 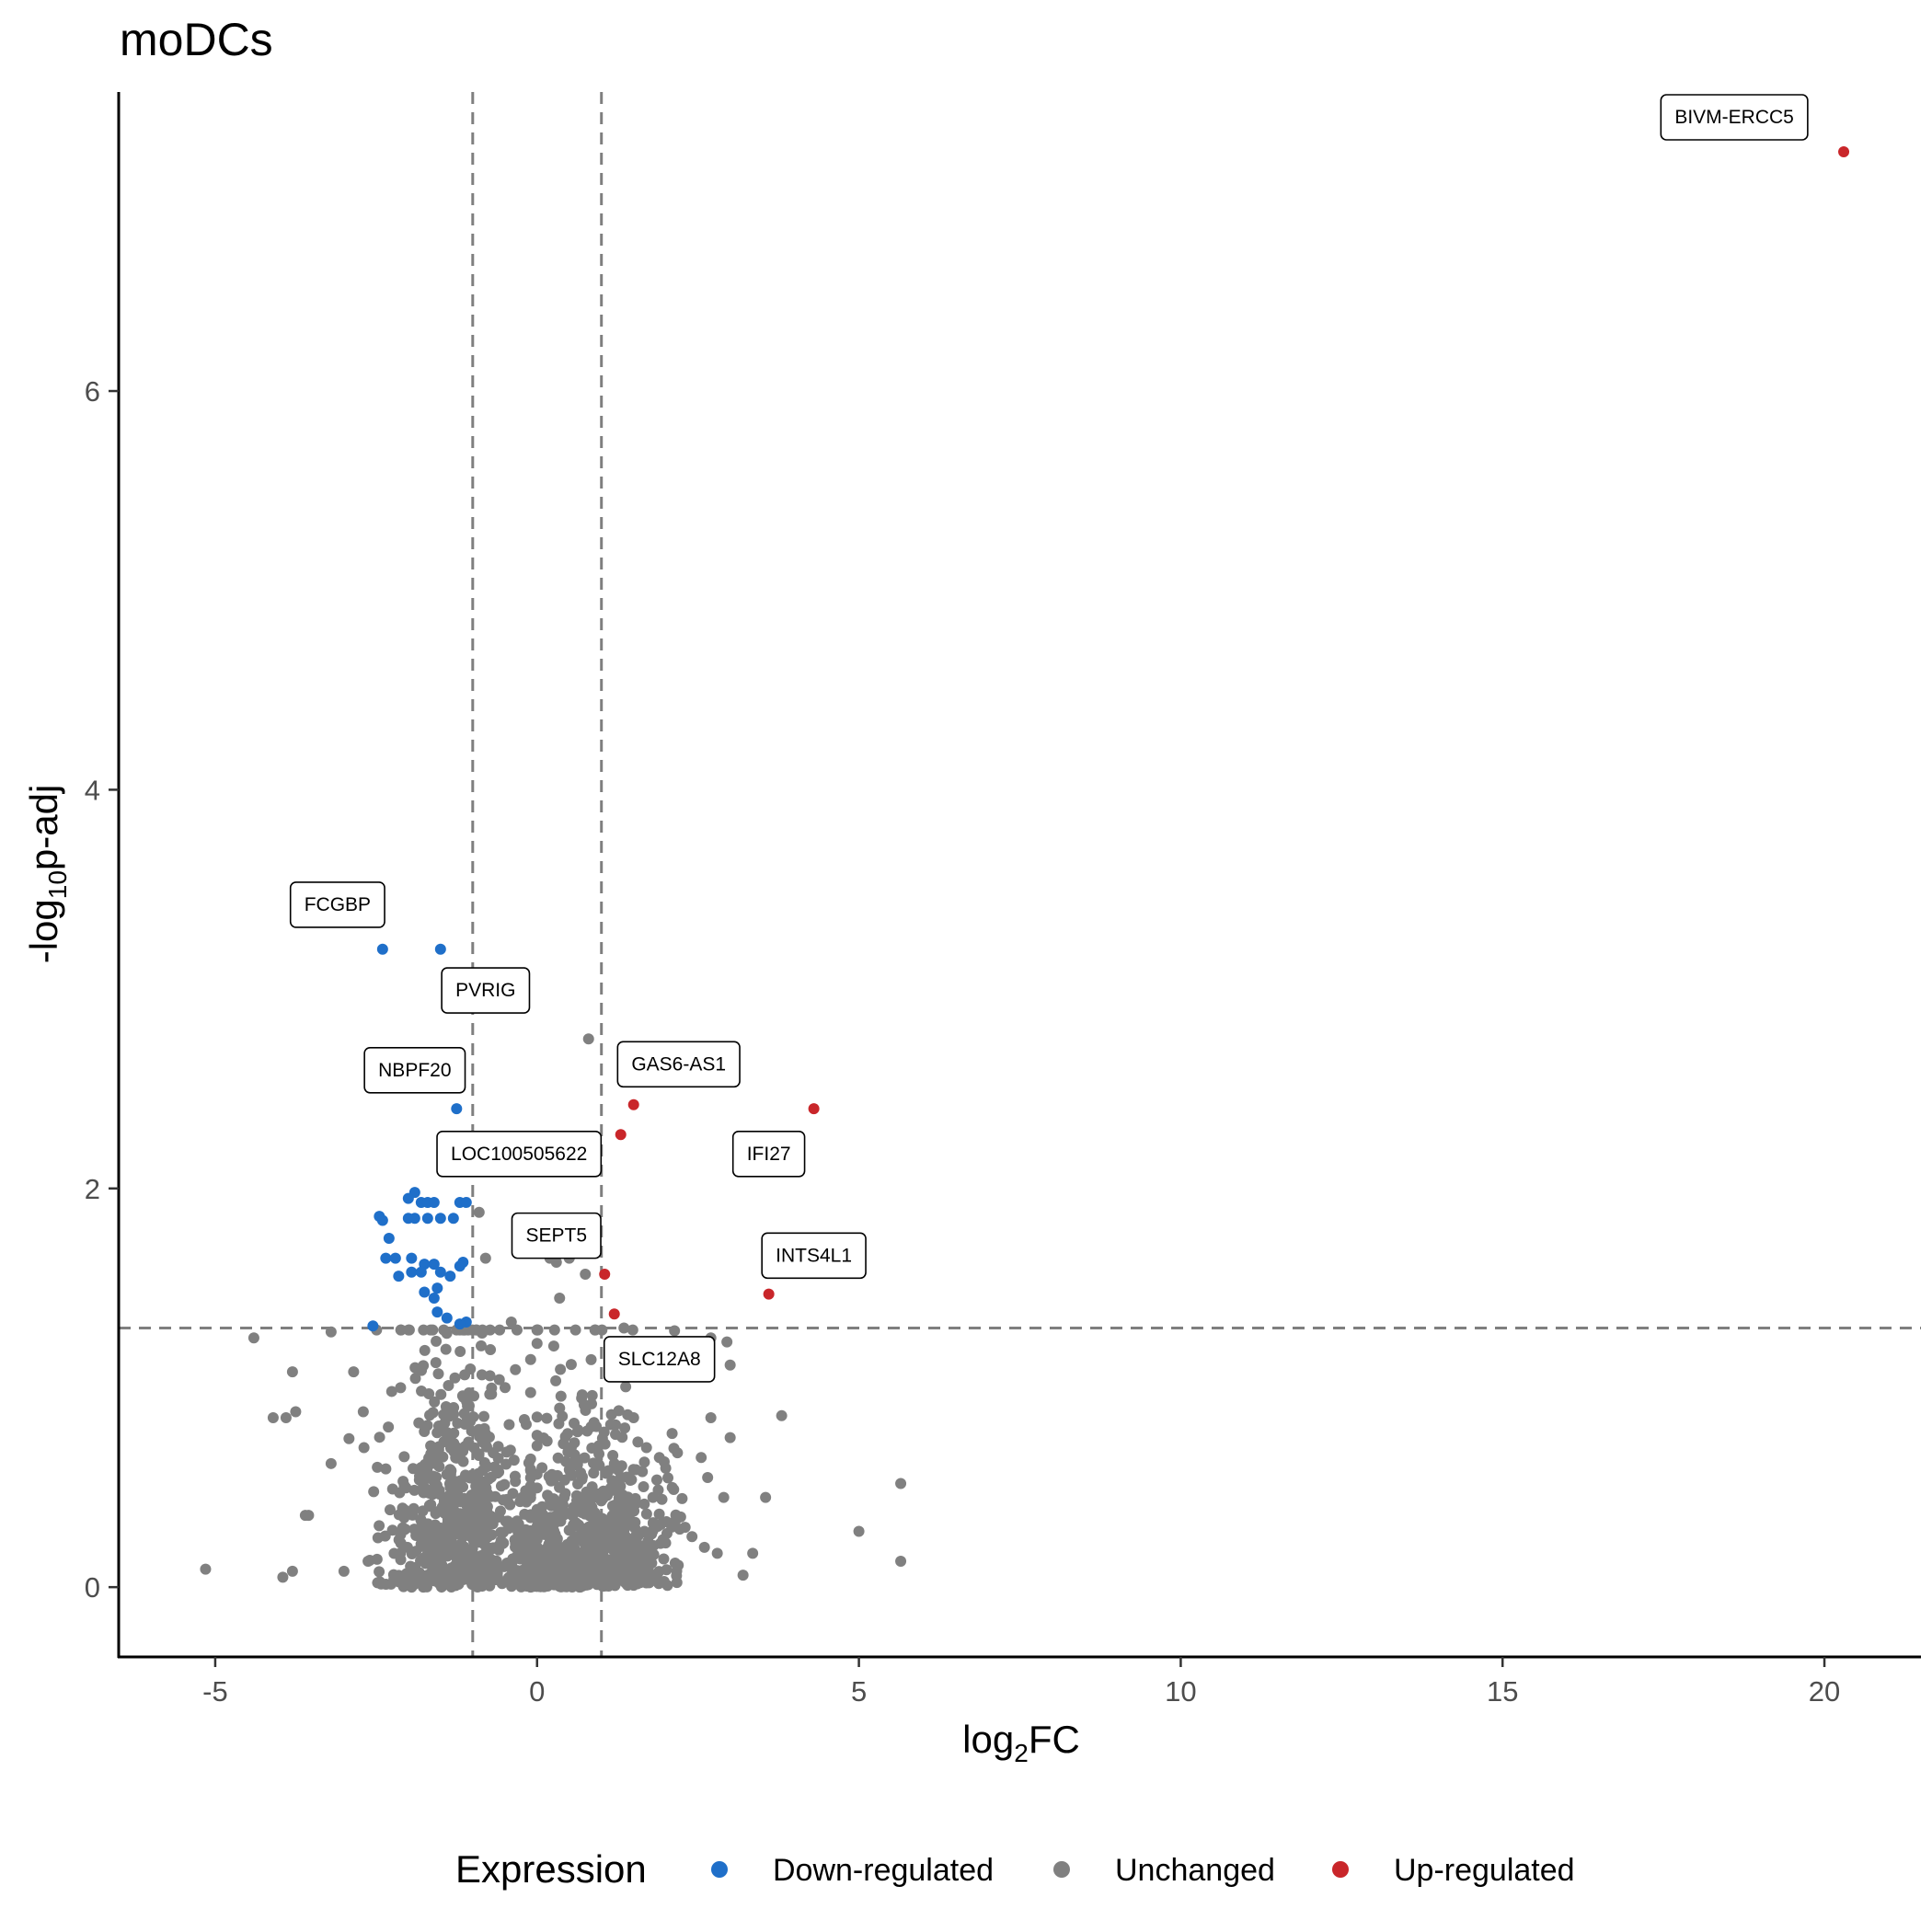 I want to click on gene-label: SEPT5, so click(x=556, y=1235).